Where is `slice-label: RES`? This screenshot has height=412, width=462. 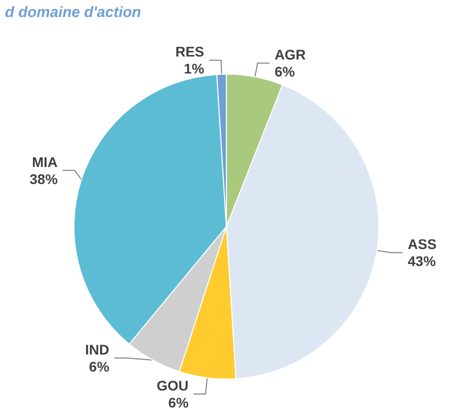
slice-label: RES is located at coordinates (189, 52).